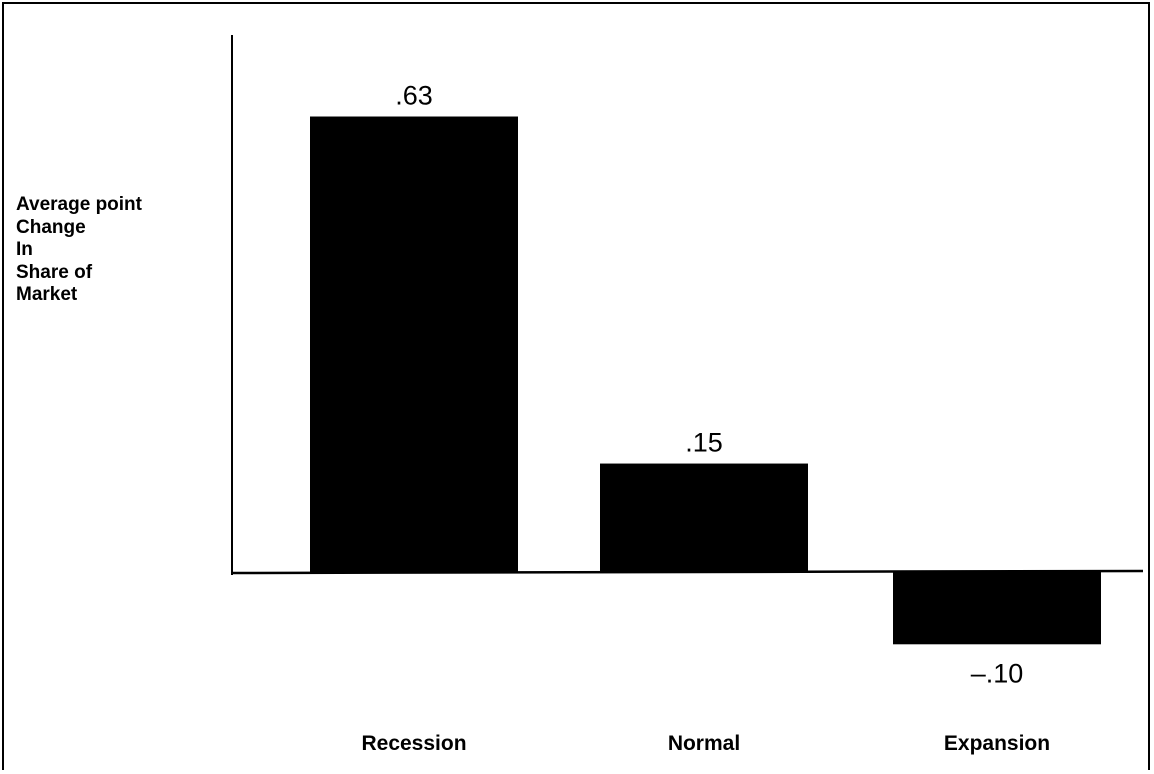  I want to click on value-label-normal: .15, so click(704, 443).